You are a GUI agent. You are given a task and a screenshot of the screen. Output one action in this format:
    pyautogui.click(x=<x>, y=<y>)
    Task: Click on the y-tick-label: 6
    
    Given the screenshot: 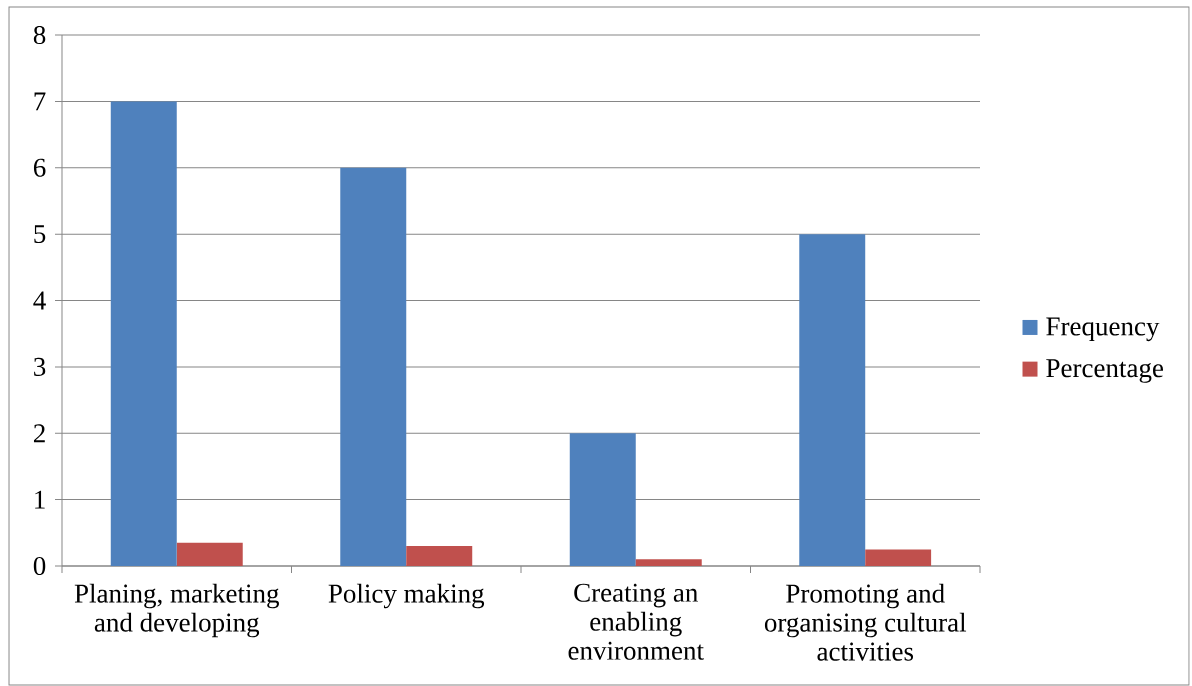 What is the action you would take?
    pyautogui.click(x=39, y=167)
    